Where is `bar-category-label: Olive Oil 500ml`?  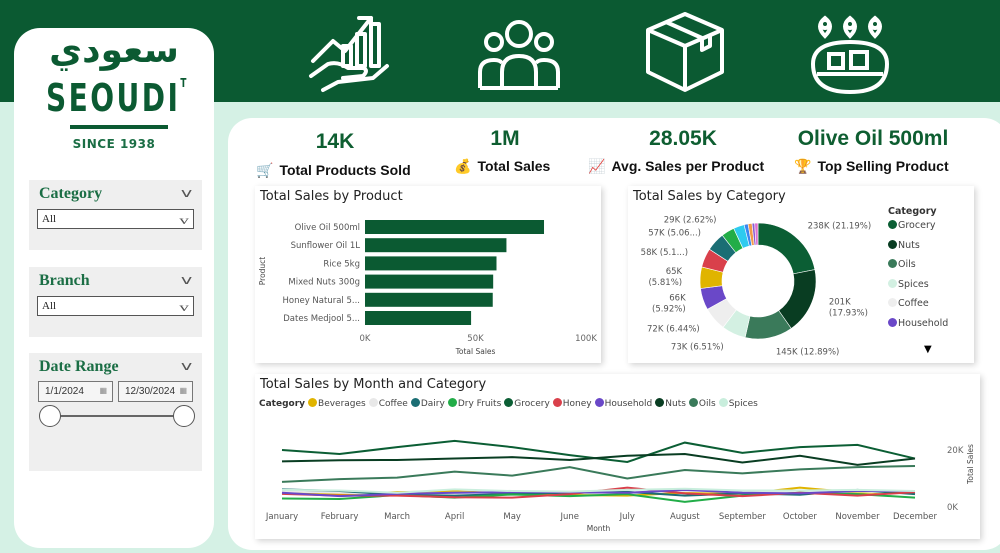
bar-category-label: Olive Oil 500ml is located at coordinates (327, 228).